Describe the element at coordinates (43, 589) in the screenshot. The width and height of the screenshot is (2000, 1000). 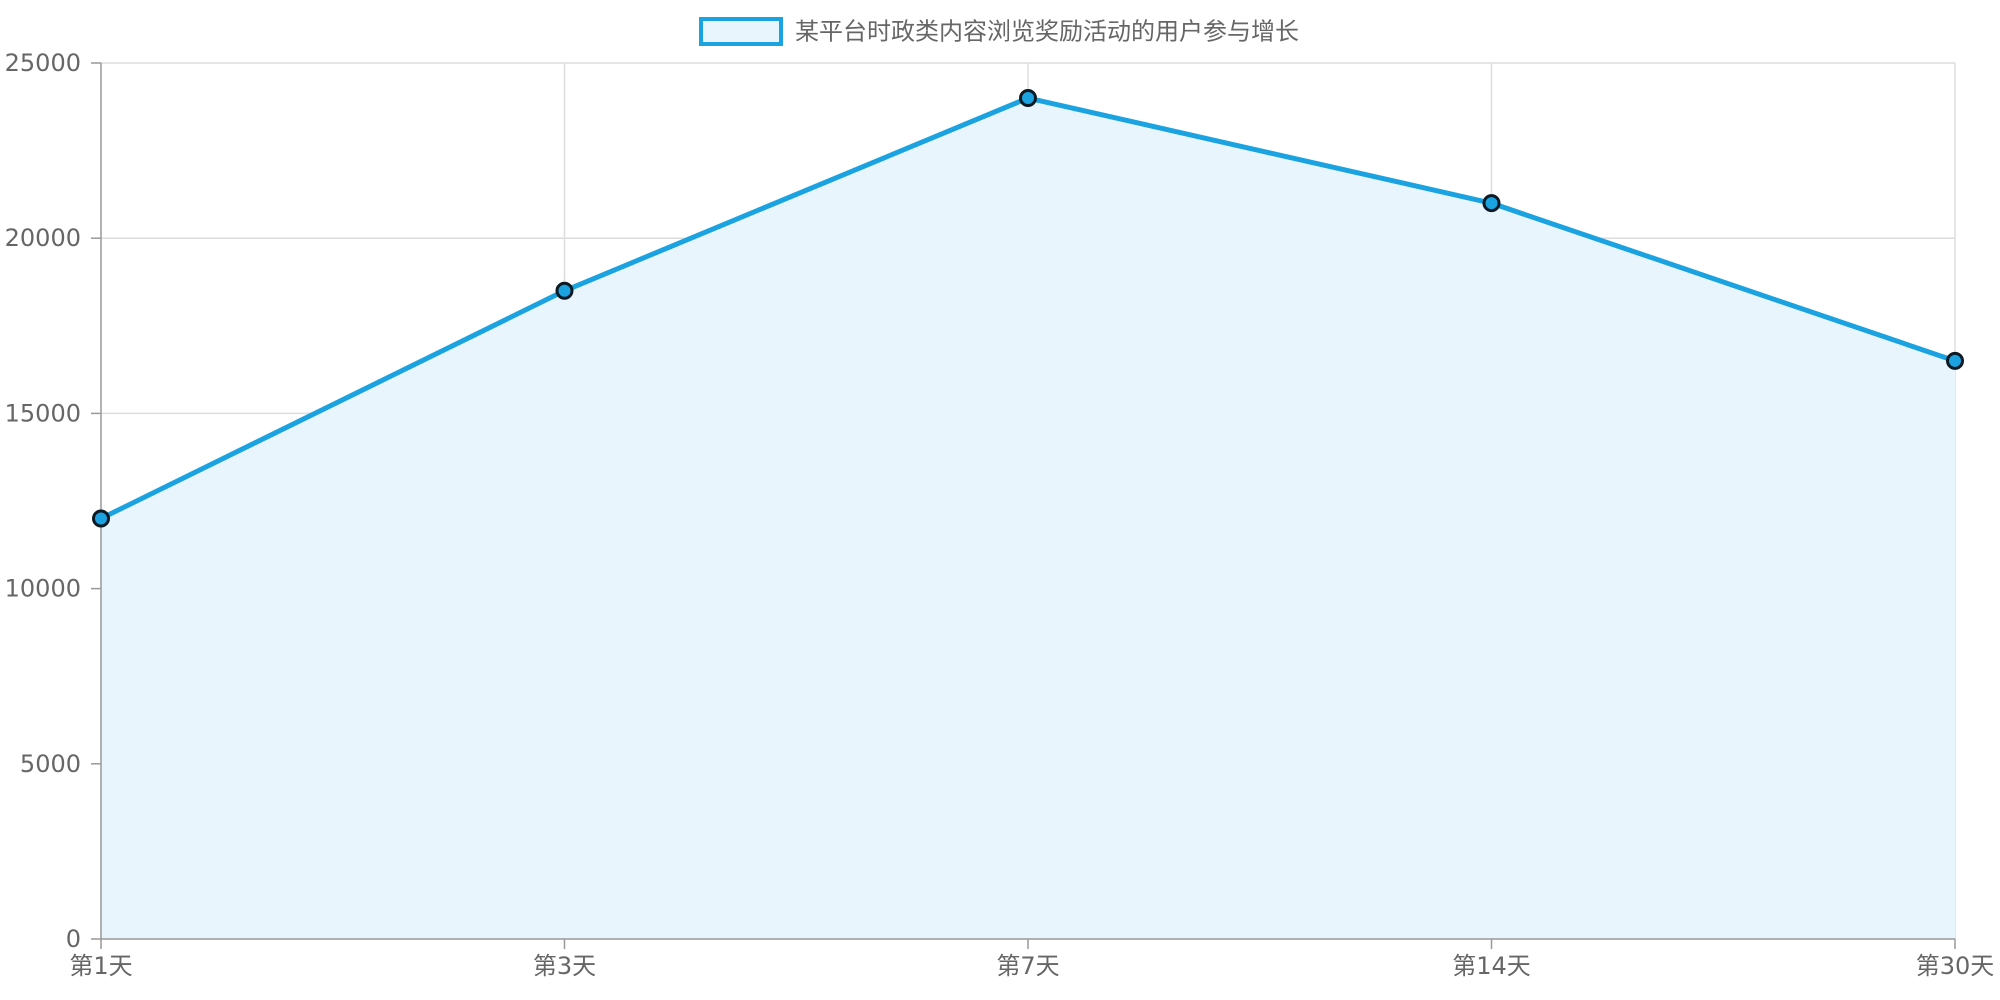
I see `y-tick-label: 10000` at that location.